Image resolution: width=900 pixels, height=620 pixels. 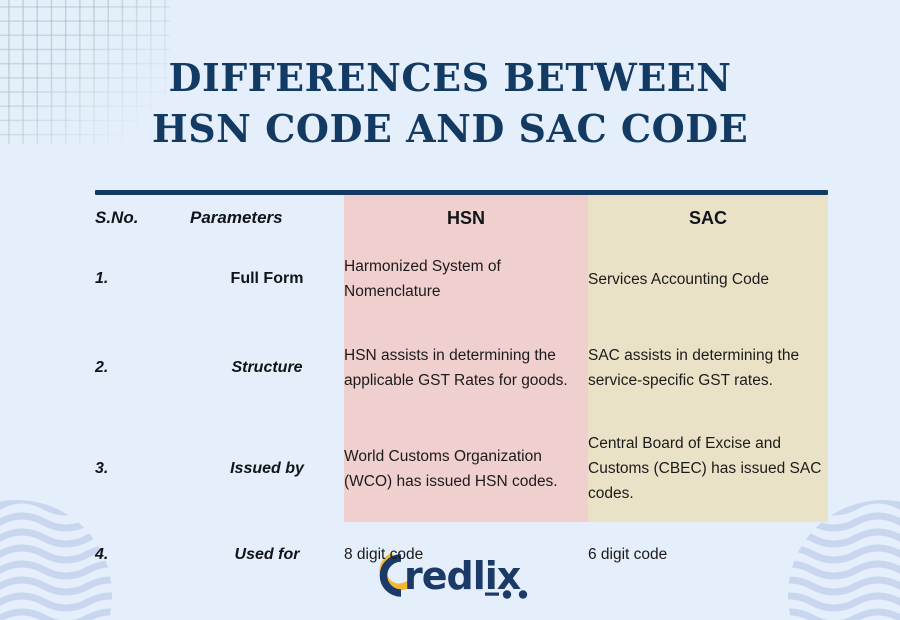 What do you see at coordinates (450, 128) in the screenshot?
I see `title-line-2: HSN CODE AND SAC CODE` at bounding box center [450, 128].